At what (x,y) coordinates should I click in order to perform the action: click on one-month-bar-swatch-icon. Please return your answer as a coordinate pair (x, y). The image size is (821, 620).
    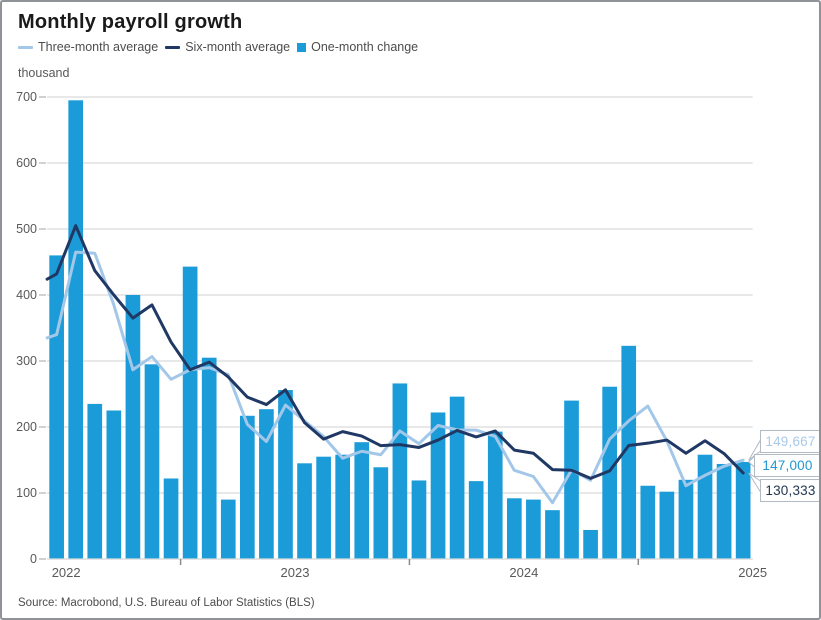
    Looking at the image, I should click on (302, 47).